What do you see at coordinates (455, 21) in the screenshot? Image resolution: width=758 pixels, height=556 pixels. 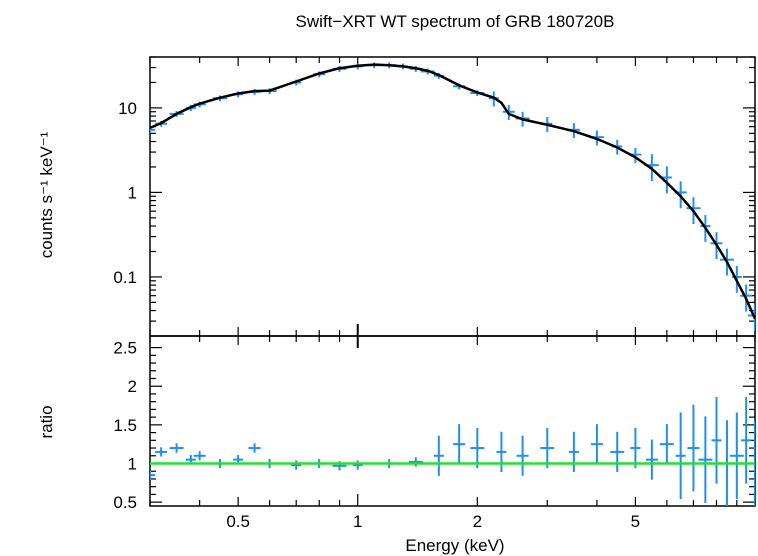 I see `chart-title: Swift−XRT WT spectrum of GRB 180720B` at bounding box center [455, 21].